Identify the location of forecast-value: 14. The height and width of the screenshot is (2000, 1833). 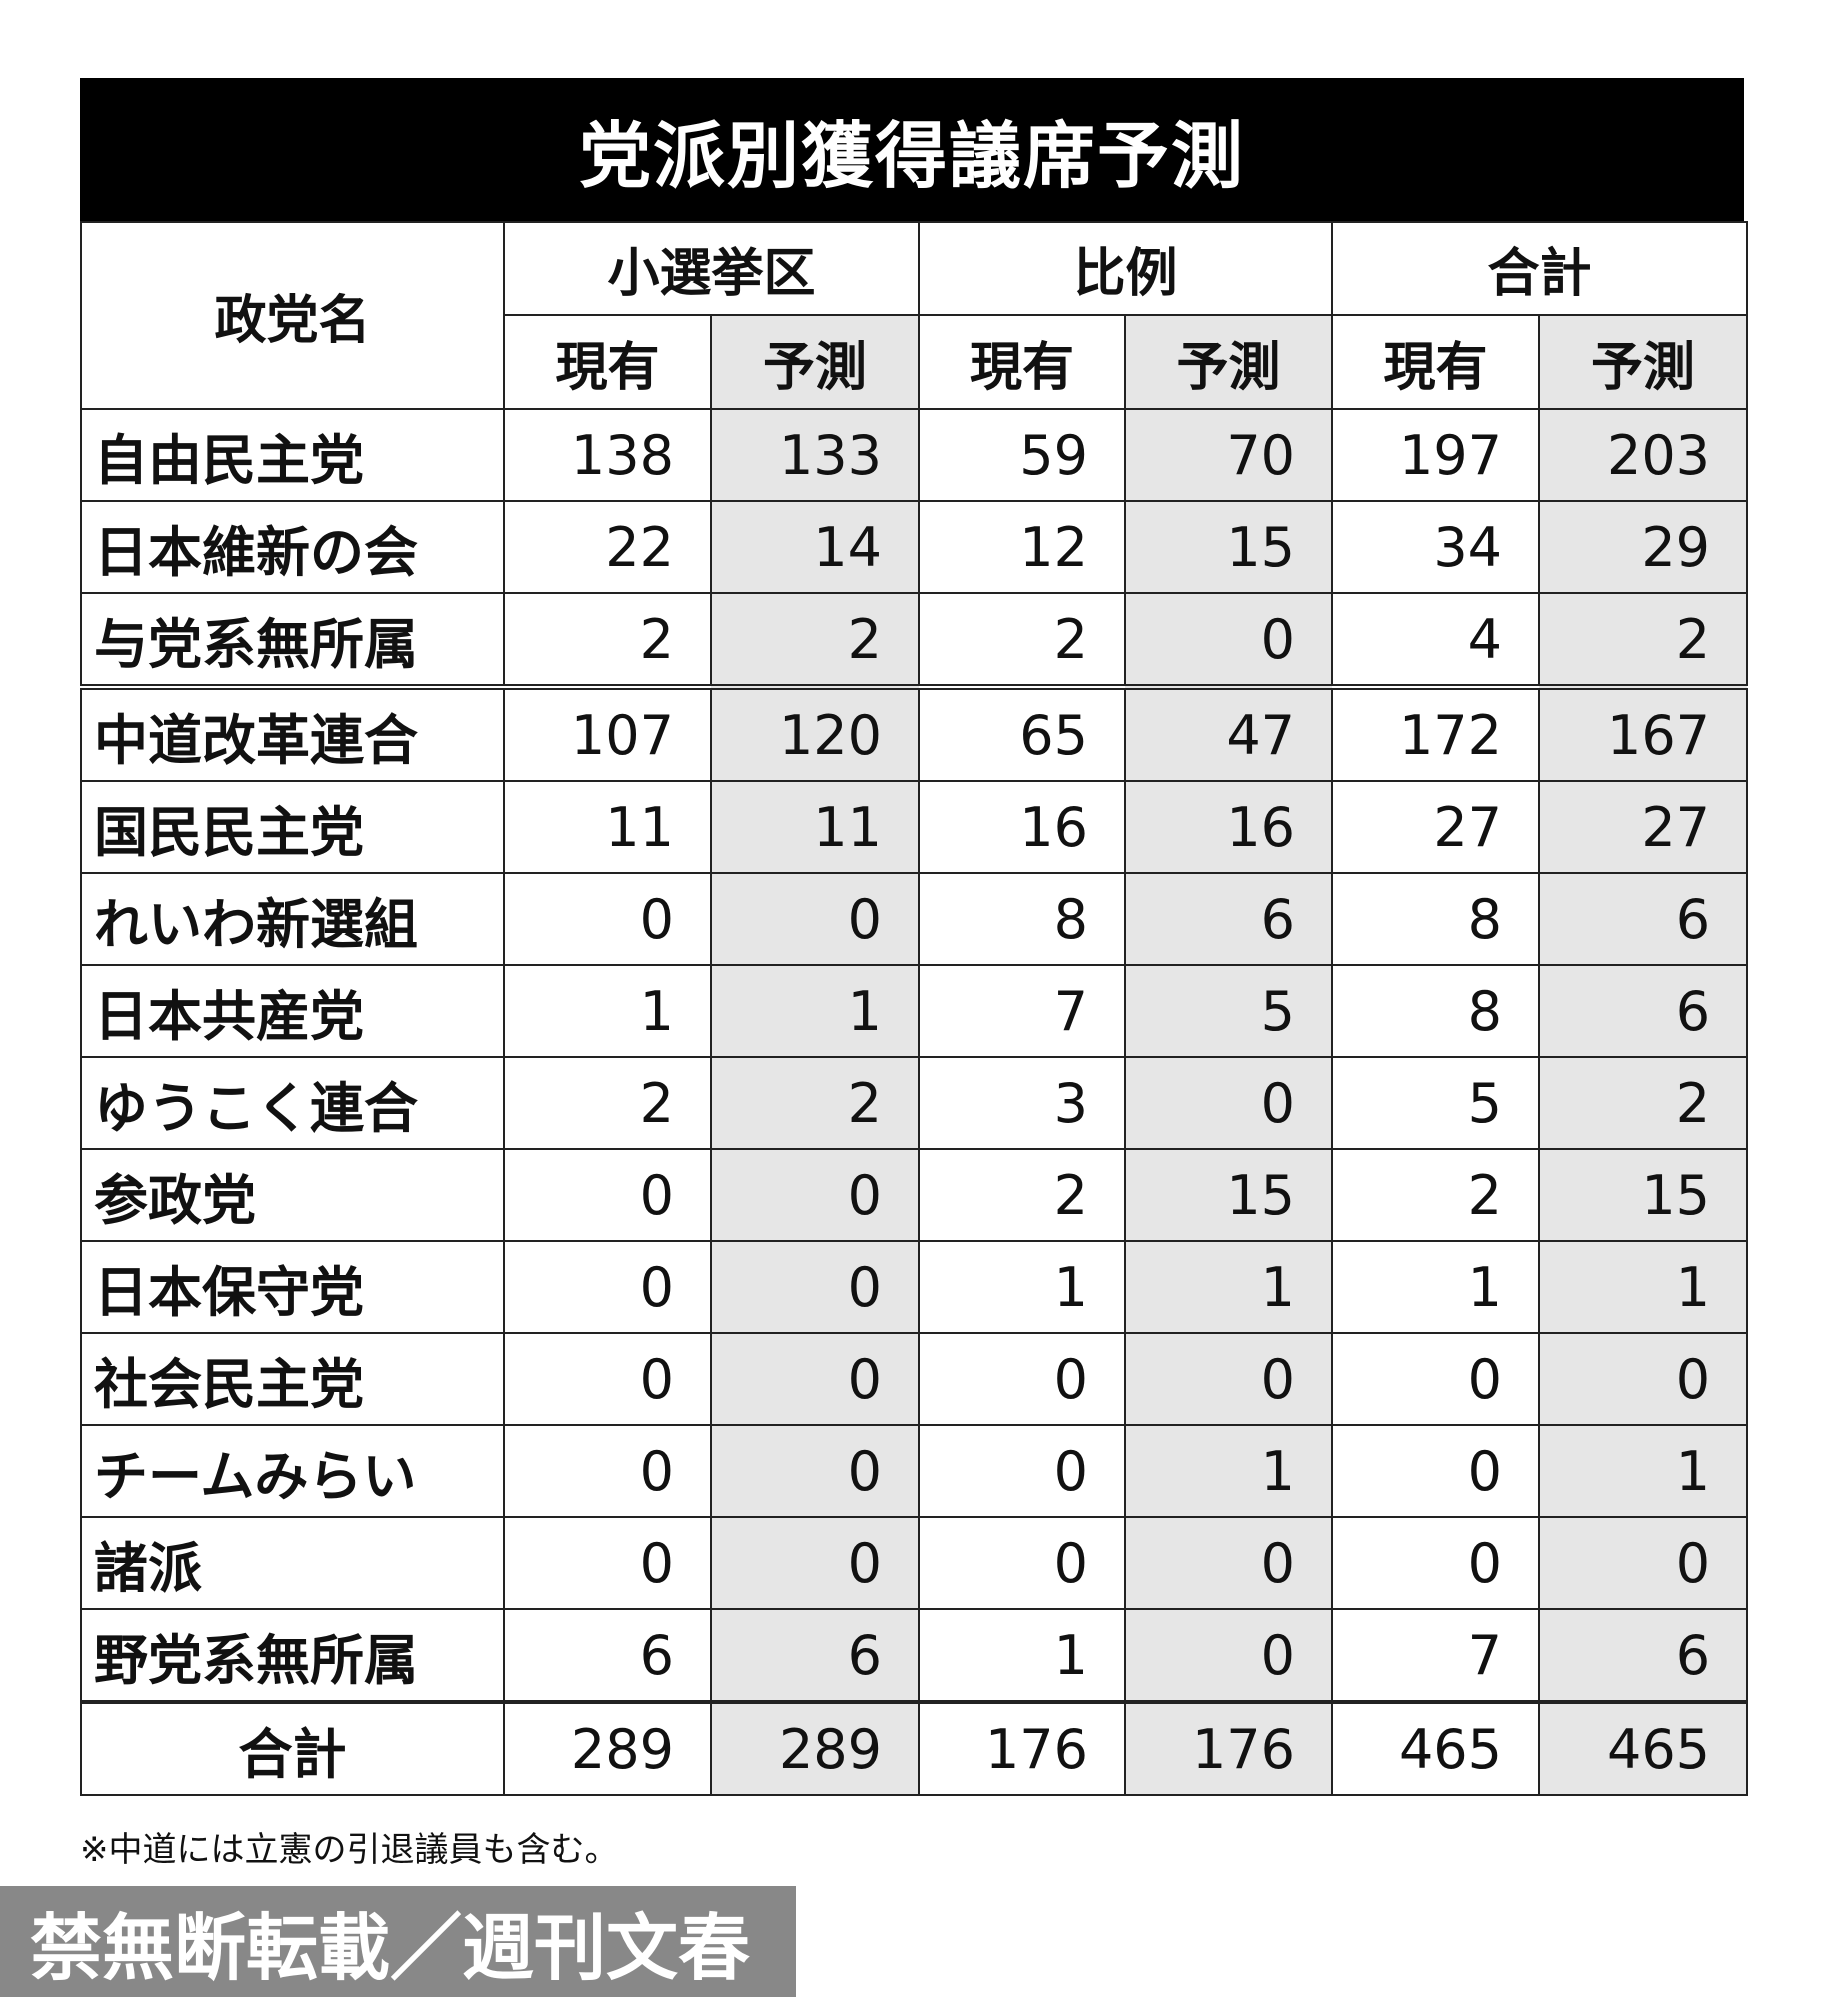
(815, 547).